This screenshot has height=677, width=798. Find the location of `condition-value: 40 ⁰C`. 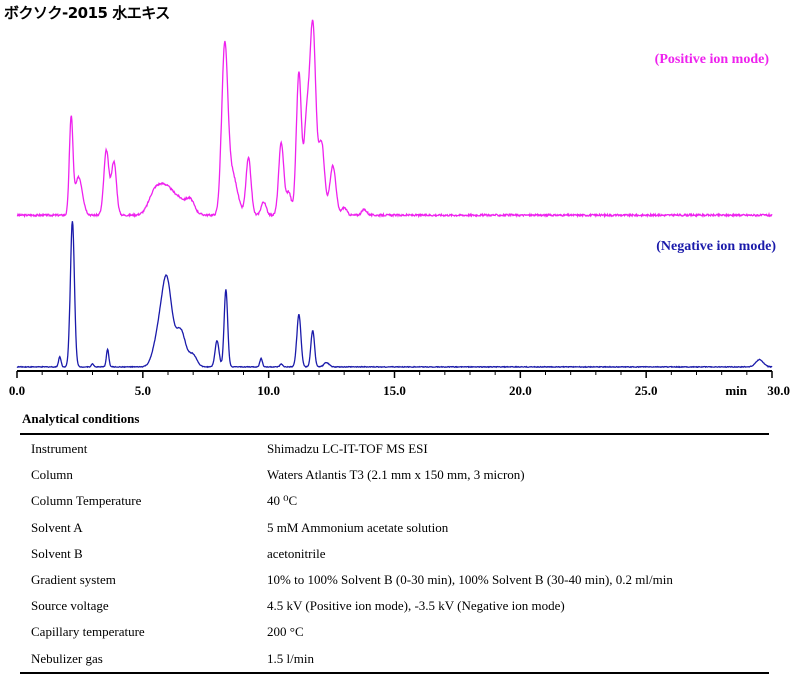

condition-value: 40 ⁰C is located at coordinates (282, 501).